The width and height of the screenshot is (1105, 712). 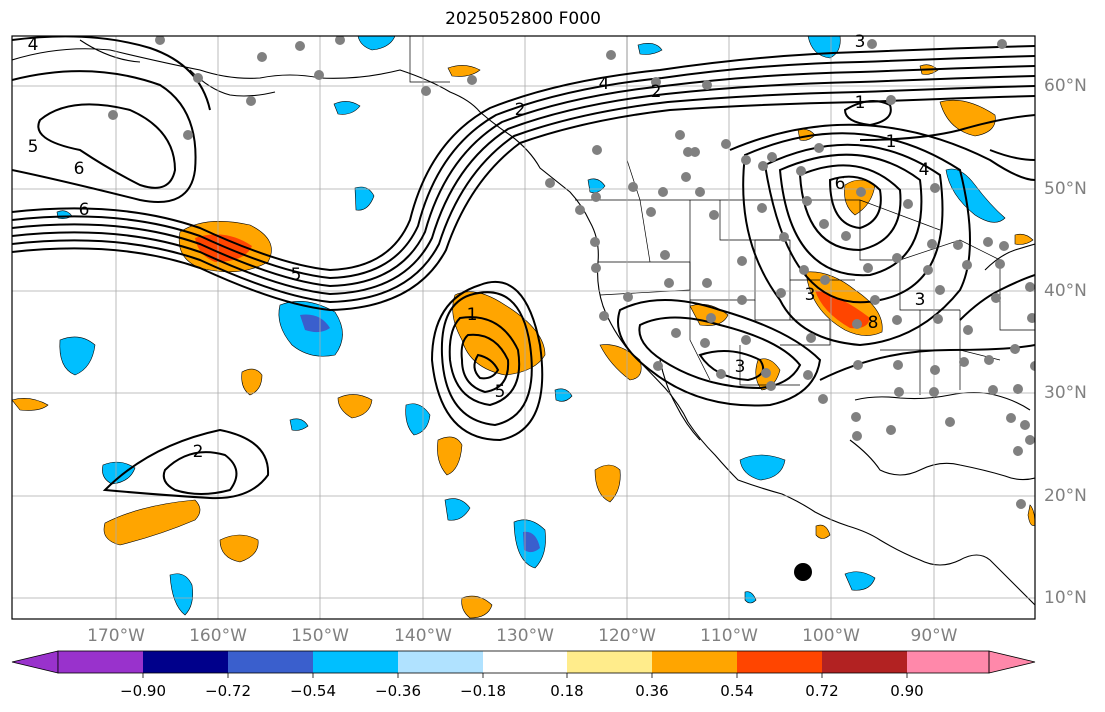 I want to click on lat-label: 60°N, so click(x=1065, y=86).